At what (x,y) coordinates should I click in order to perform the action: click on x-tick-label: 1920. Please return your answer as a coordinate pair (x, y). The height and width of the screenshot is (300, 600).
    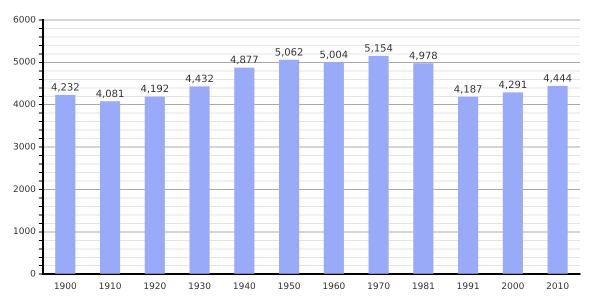
    Looking at the image, I should click on (155, 287).